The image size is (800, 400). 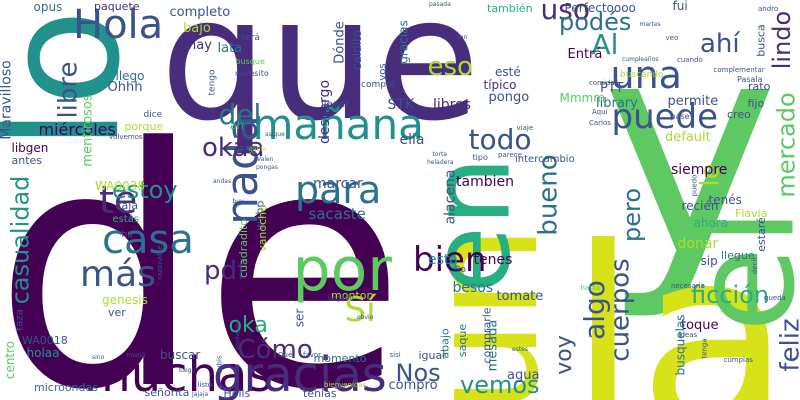 What do you see at coordinates (285, 354) in the screenshot?
I see `cloud-word: Qué` at bounding box center [285, 354].